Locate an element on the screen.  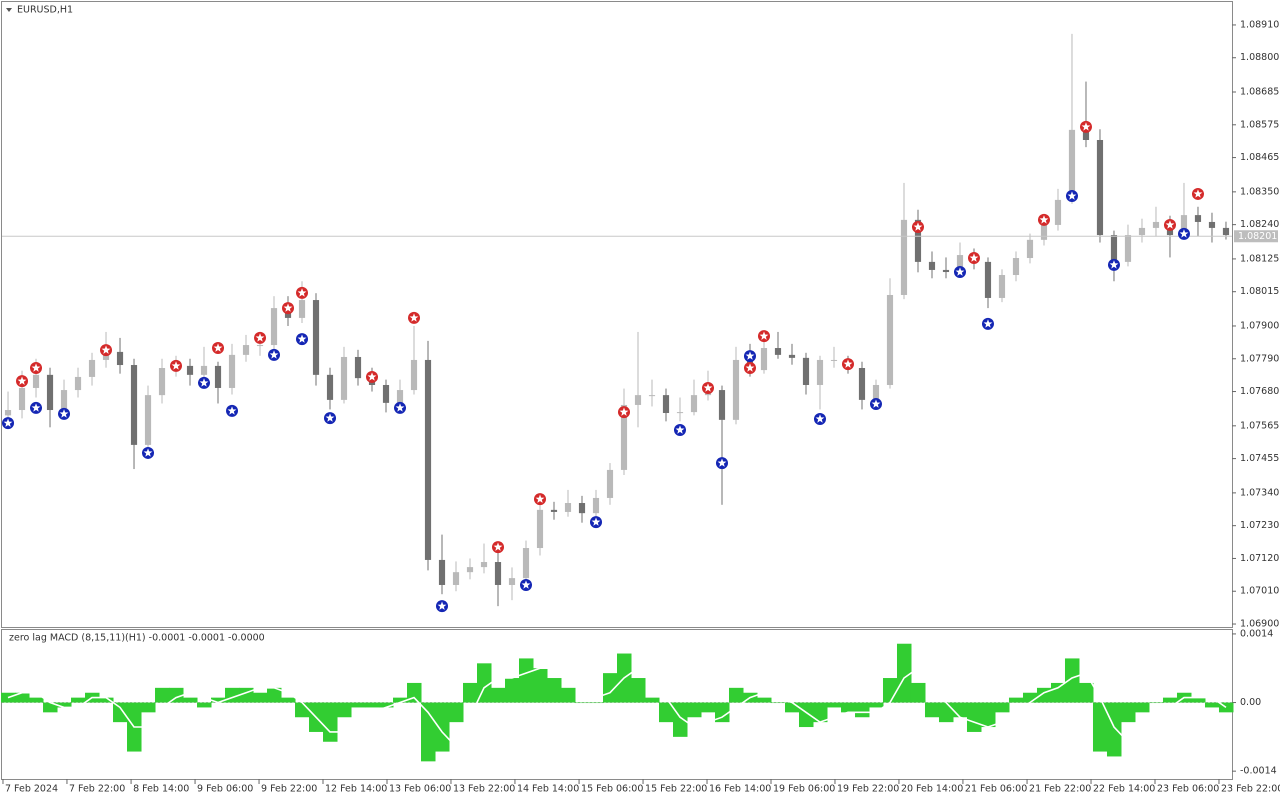
symbol-menu-arrow is located at coordinates (9, 10).